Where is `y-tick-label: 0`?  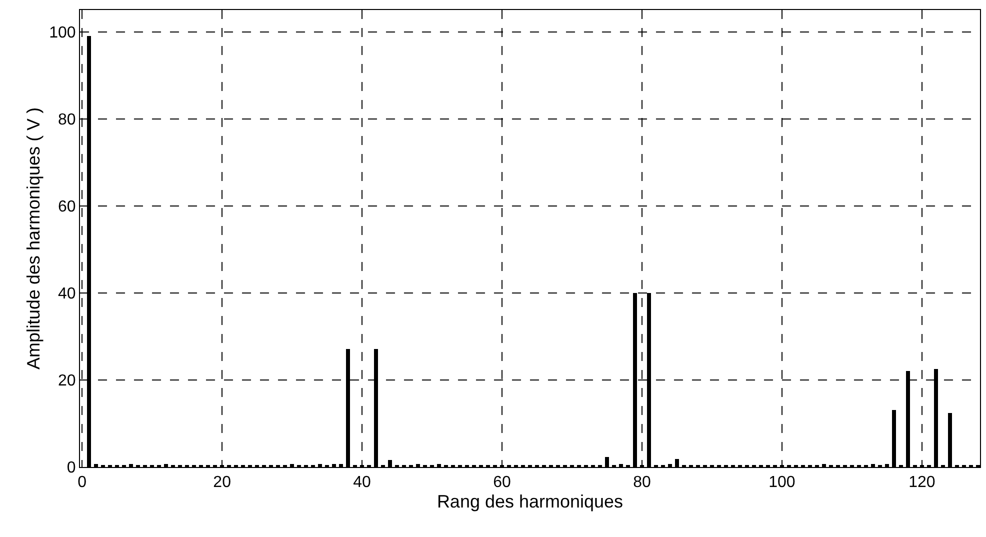 y-tick-label: 0 is located at coordinates (71, 468).